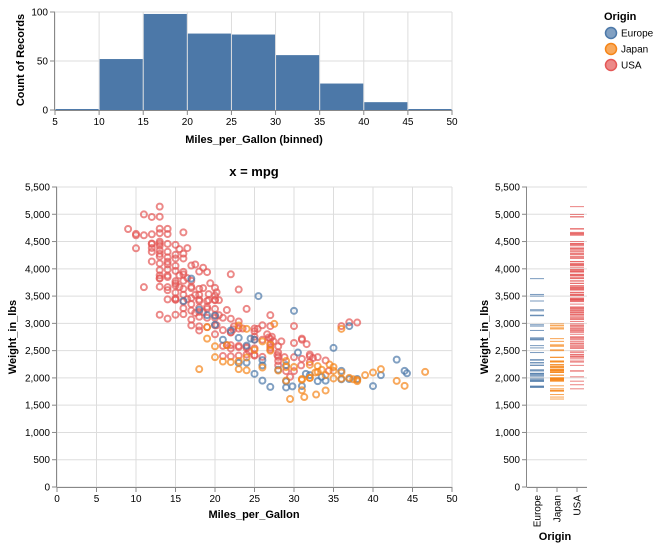  Describe the element at coordinates (485, 337) in the screenshot. I see `strip-ylabel: Weight_in_lbs` at that location.